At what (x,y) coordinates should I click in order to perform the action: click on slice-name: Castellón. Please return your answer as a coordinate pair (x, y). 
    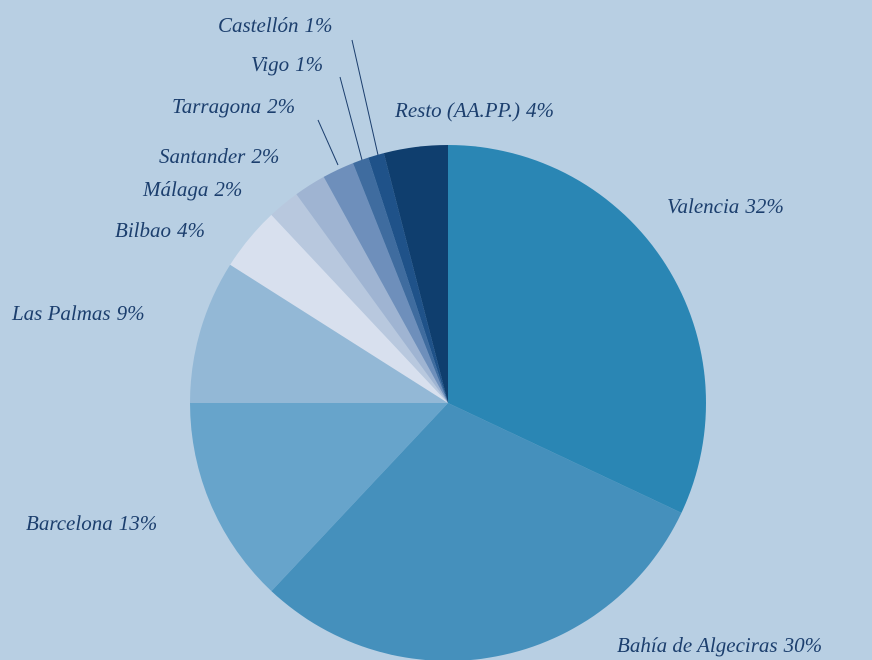
    Looking at the image, I should click on (258, 25).